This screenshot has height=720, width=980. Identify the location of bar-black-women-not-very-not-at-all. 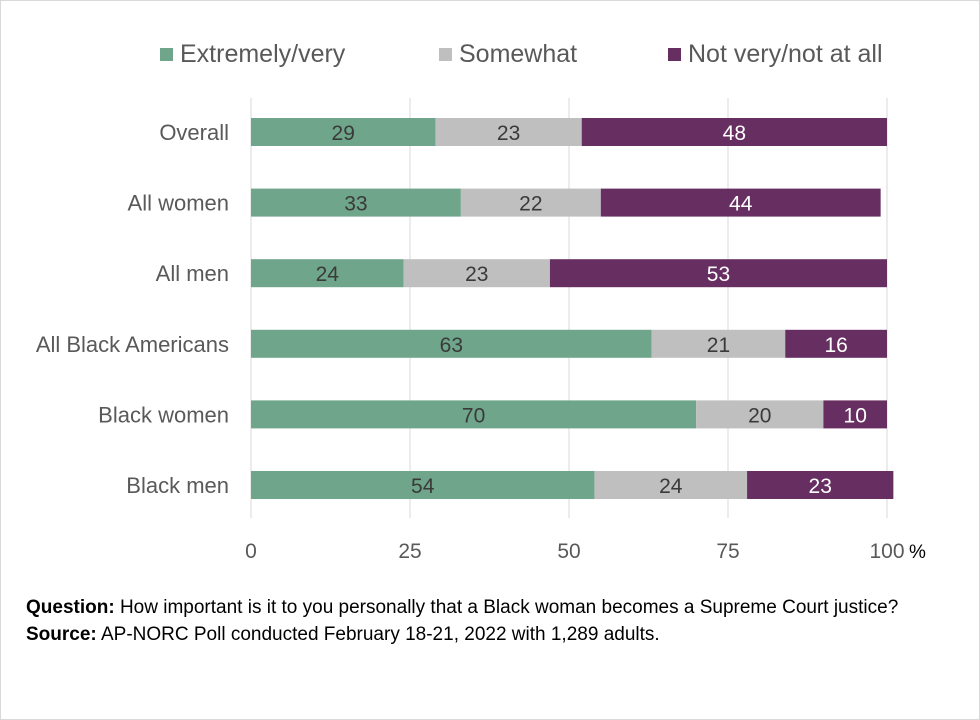
(855, 414).